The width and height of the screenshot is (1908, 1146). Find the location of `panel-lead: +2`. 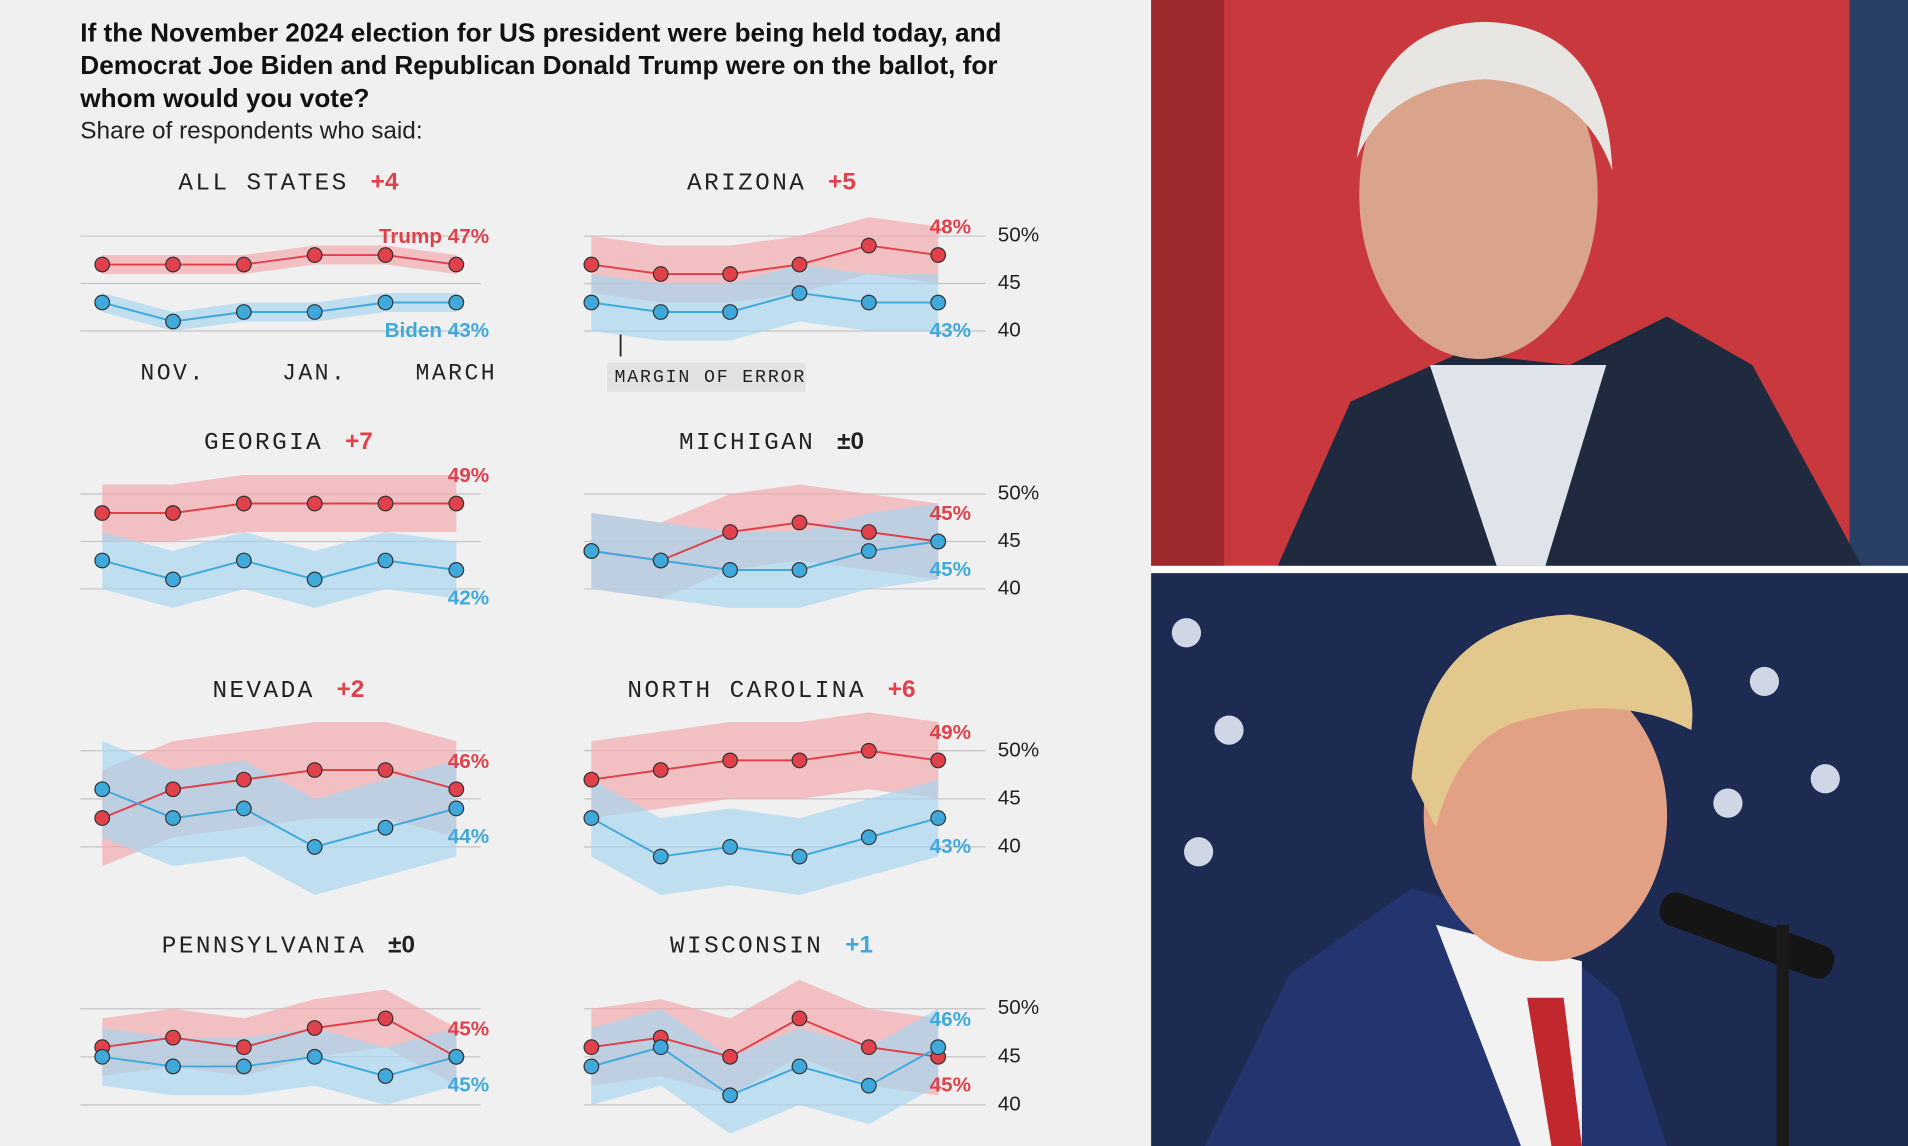

panel-lead: +2 is located at coordinates (351, 690).